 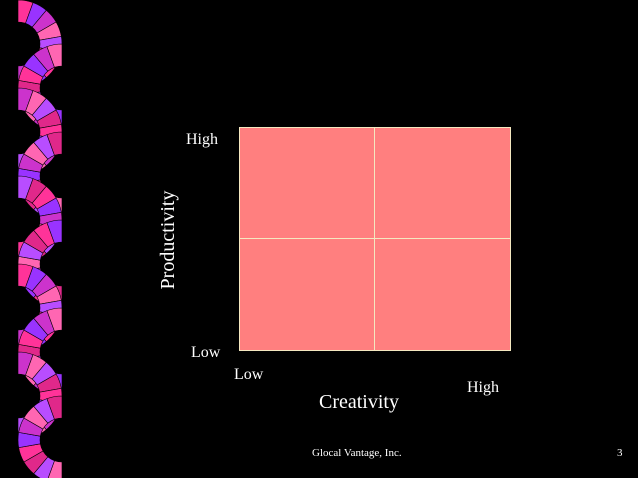 What do you see at coordinates (307, 294) in the screenshot?
I see `quadrant-low-productivity-low-creativity` at bounding box center [307, 294].